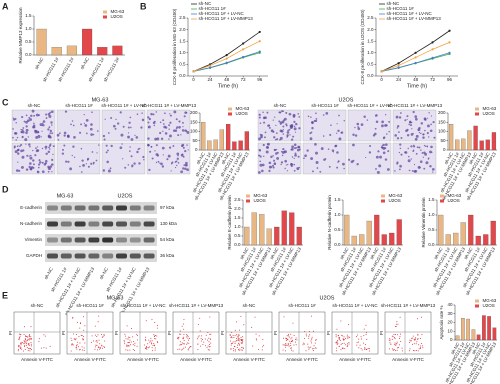 The image size is (500, 384). I want to click on lane-label: sh-NC, so click(48, 273).